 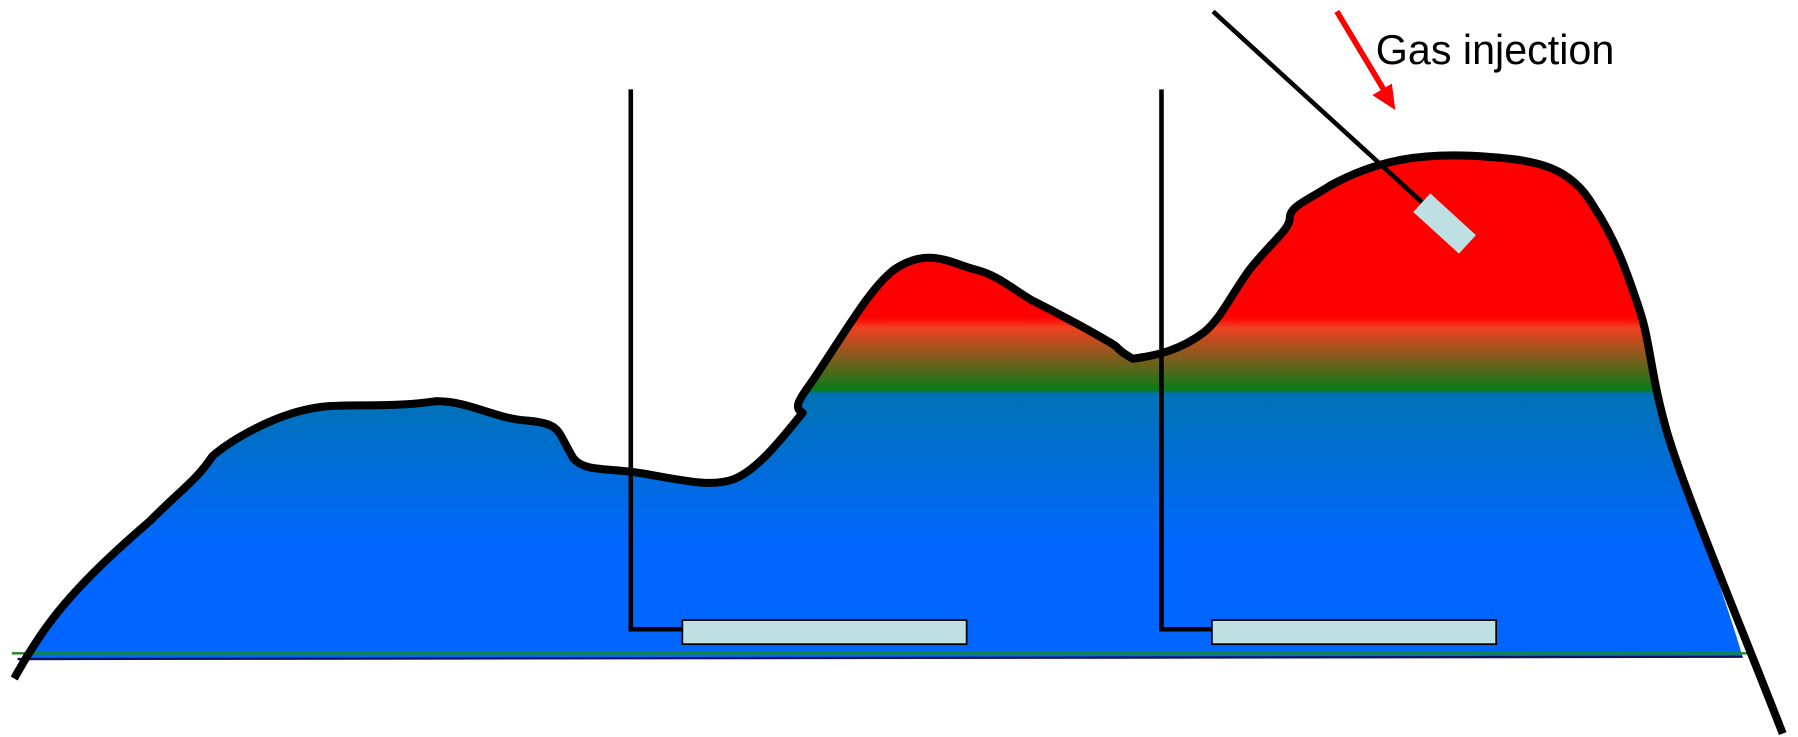 I want to click on injector-well, so click(x=1343, y=131).